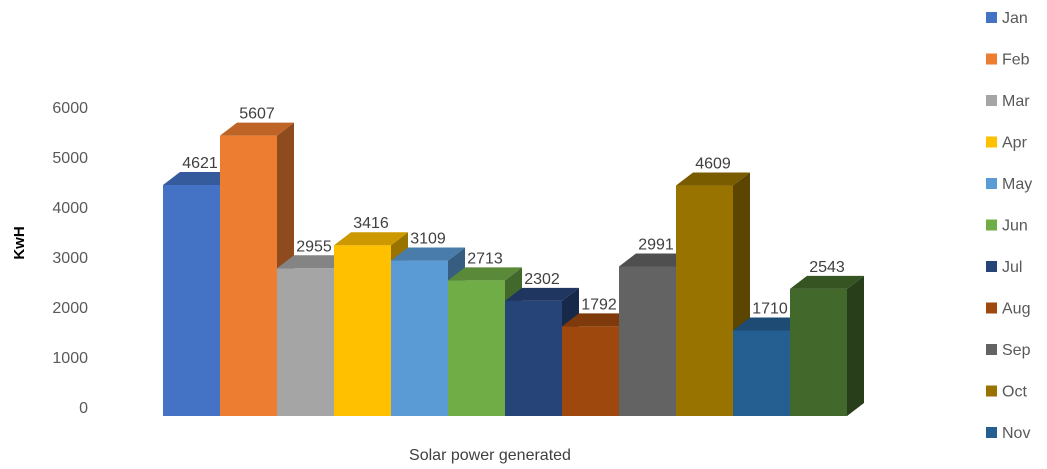 The image size is (1047, 469). What do you see at coordinates (70, 158) in the screenshot?
I see `y-tick-label: 5000` at bounding box center [70, 158].